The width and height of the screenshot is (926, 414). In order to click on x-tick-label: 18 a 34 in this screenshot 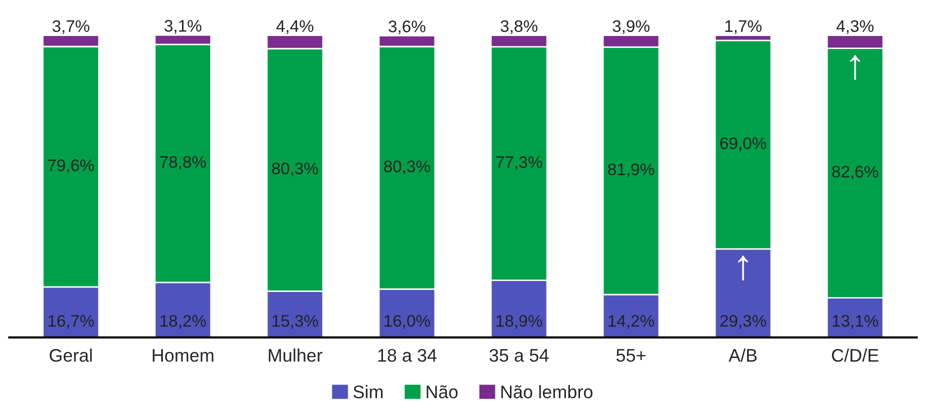, I will do `click(407, 355)`.